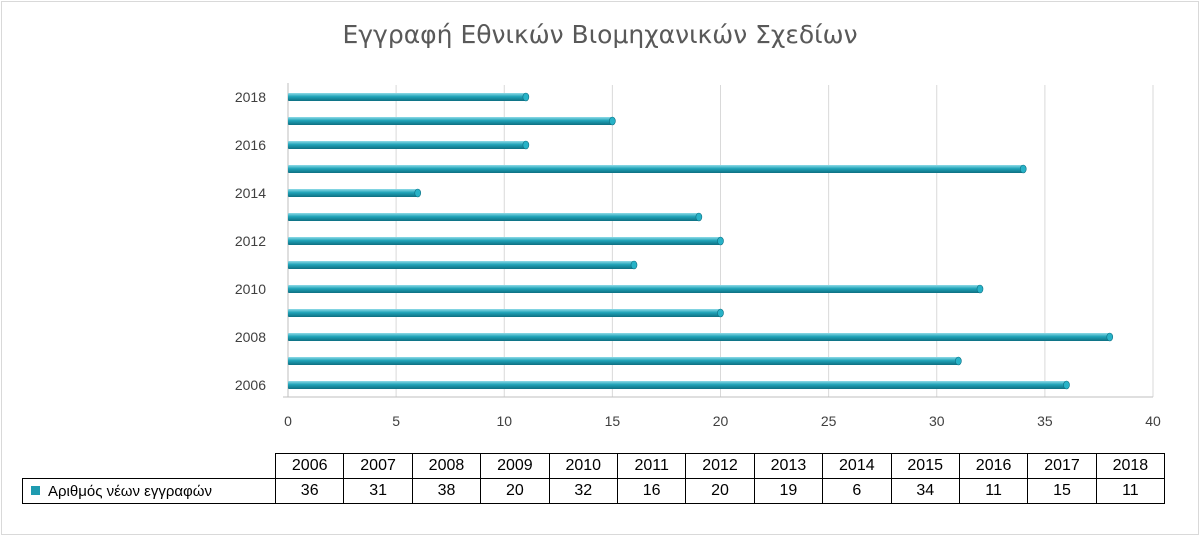 This screenshot has height=536, width=1200. Describe the element at coordinates (130, 491) in the screenshot. I see `series-name: Αριθμός νέων εγγραφών` at that location.